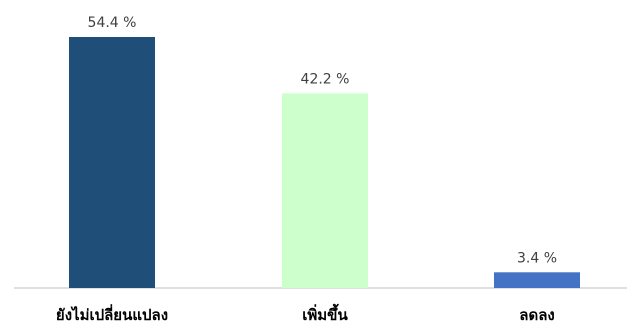 This screenshot has width=641, height=329. I want to click on data-label-3: 3.4 %, so click(537, 258).